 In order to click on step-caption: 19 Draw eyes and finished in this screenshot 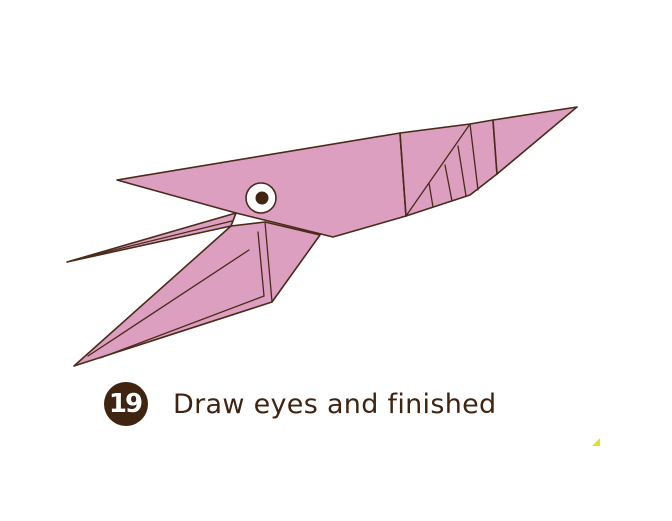, I will do `click(300, 404)`.